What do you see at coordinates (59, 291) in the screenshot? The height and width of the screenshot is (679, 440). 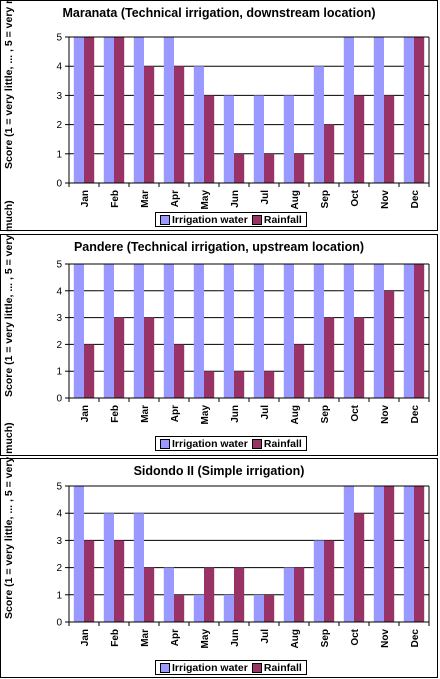 I see `y-tick-label: 4` at bounding box center [59, 291].